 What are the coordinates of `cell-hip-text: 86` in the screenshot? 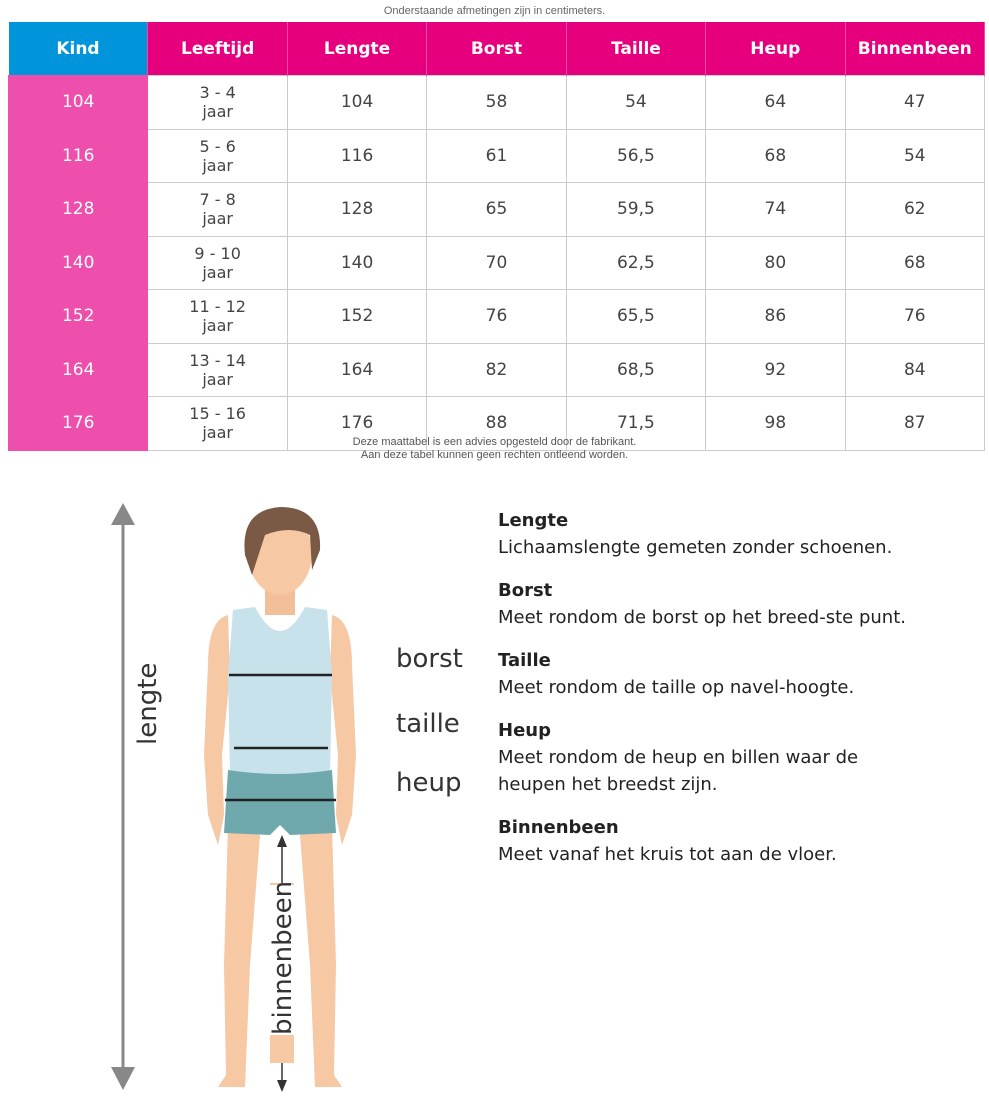 It's located at (775, 316).